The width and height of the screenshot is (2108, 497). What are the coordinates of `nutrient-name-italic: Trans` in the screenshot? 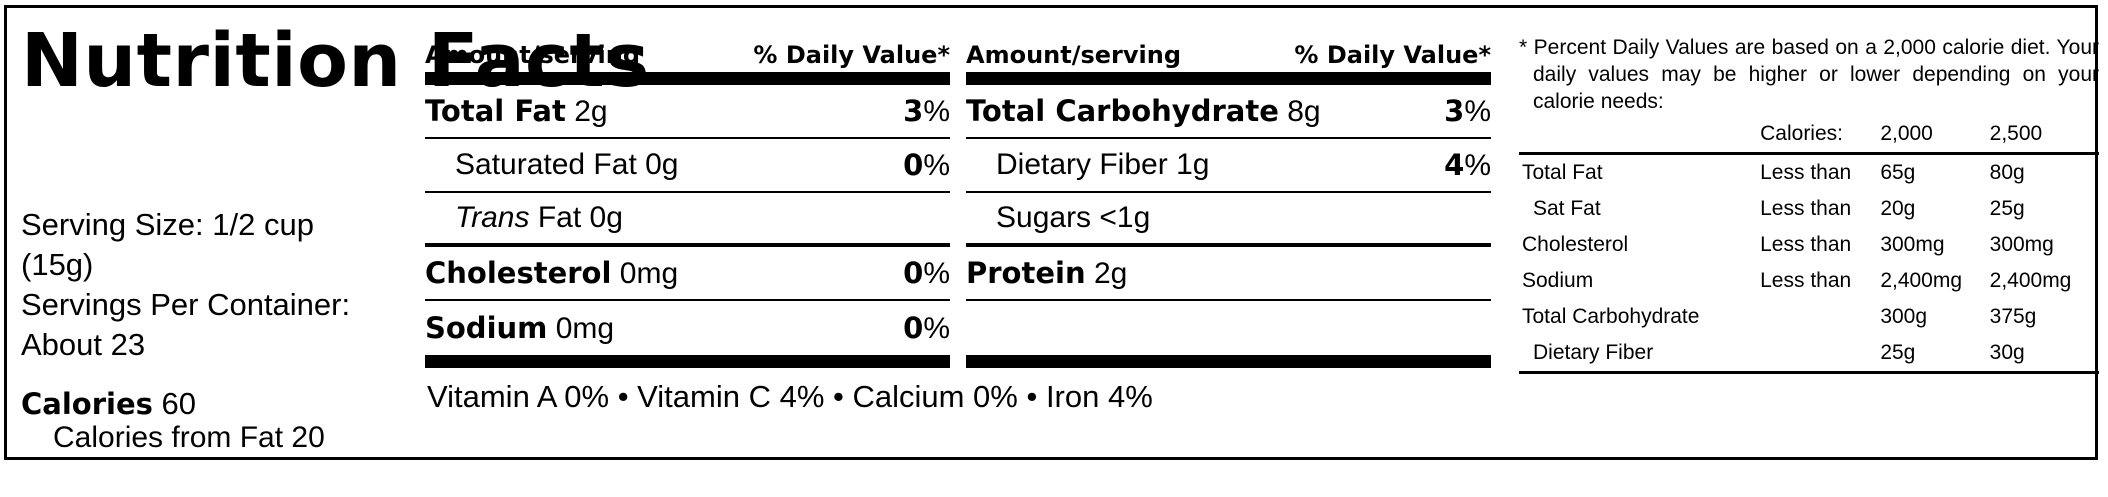 It's located at (492, 217).